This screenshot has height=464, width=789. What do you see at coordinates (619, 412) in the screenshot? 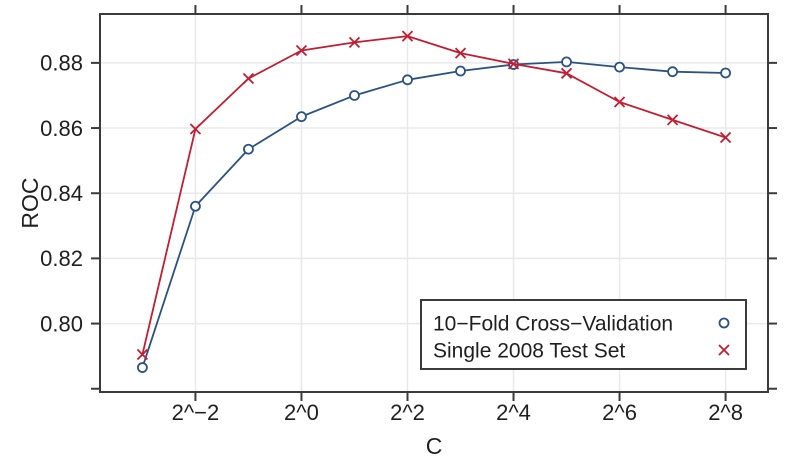
I see `x-tick-label: 2^6` at bounding box center [619, 412].